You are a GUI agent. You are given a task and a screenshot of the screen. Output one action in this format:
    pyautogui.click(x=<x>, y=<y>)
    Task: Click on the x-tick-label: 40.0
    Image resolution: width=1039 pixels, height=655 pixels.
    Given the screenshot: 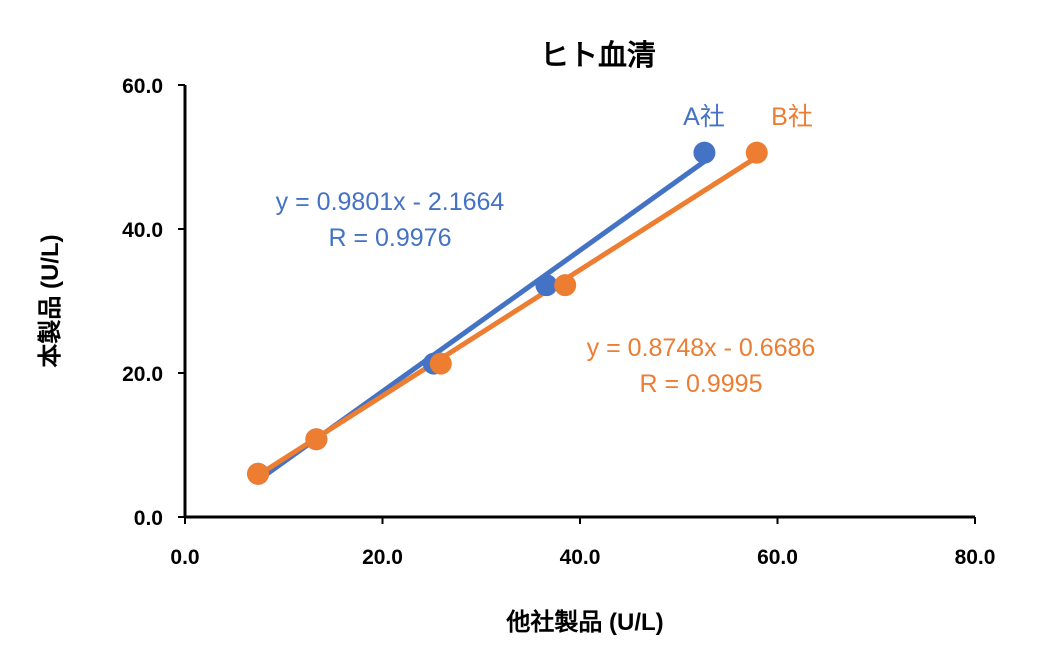 What is the action you would take?
    pyautogui.click(x=580, y=557)
    